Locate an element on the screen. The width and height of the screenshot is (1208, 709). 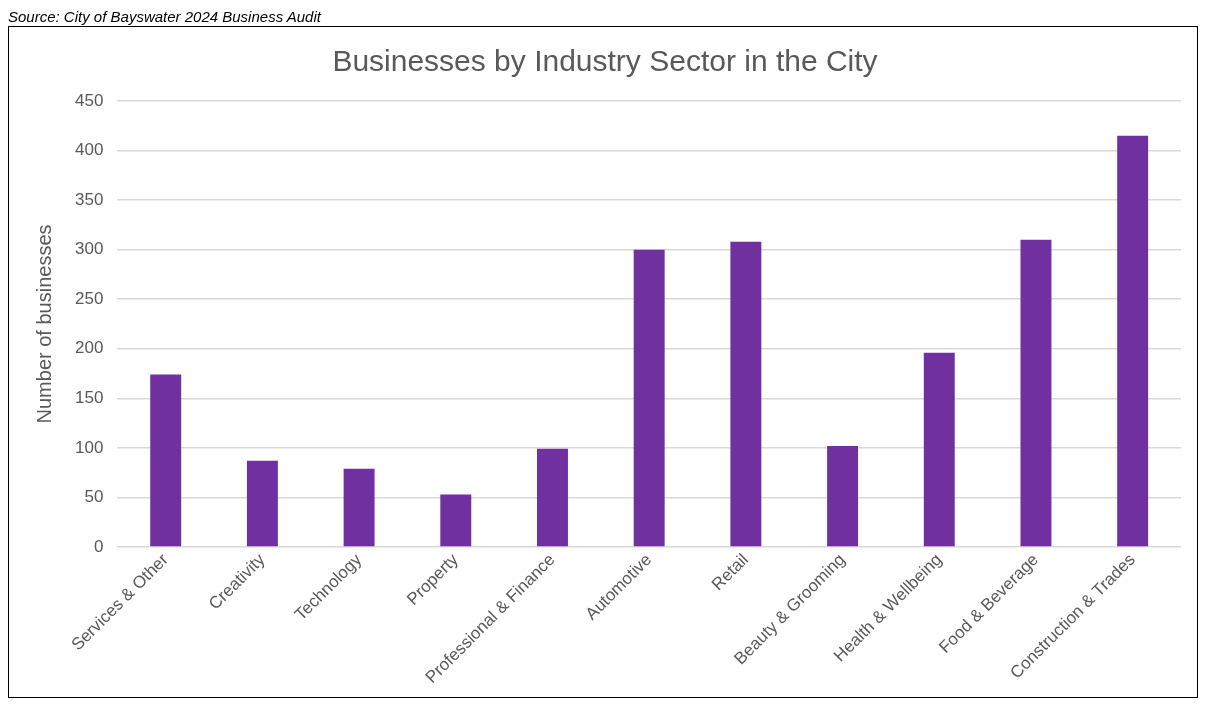
y-tick-label: 0 is located at coordinates (98, 546).